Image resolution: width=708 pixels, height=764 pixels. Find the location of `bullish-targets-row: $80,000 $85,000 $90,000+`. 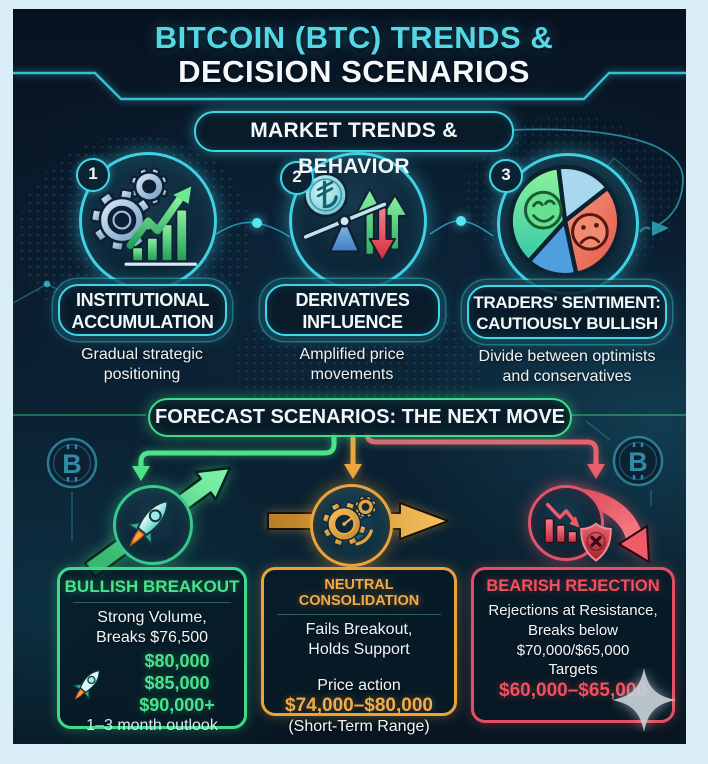

bullish-targets-row: $80,000 $85,000 $90,000+ is located at coordinates (152, 684).